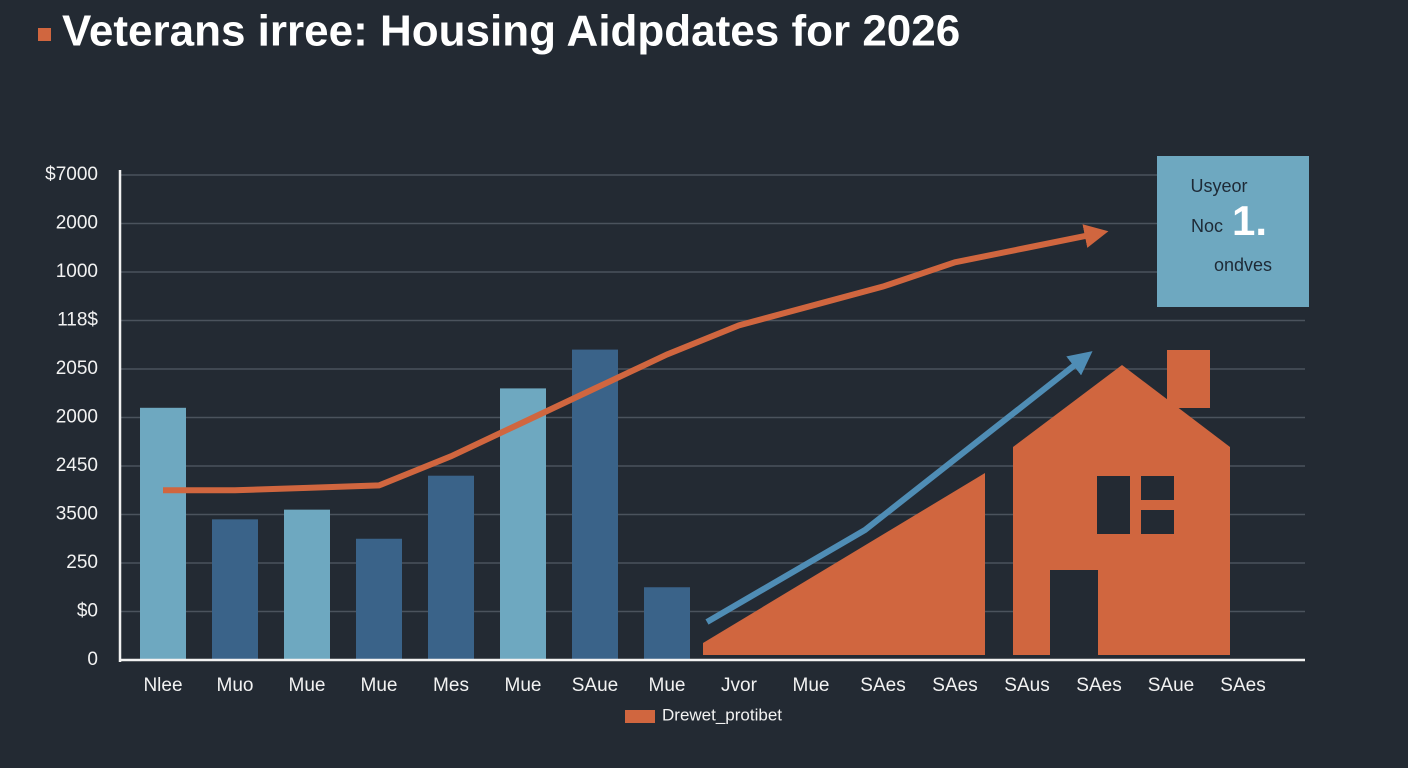 The width and height of the screenshot is (1408, 768). Describe the element at coordinates (77, 271) in the screenshot. I see `y-tick-label: 1000` at that location.